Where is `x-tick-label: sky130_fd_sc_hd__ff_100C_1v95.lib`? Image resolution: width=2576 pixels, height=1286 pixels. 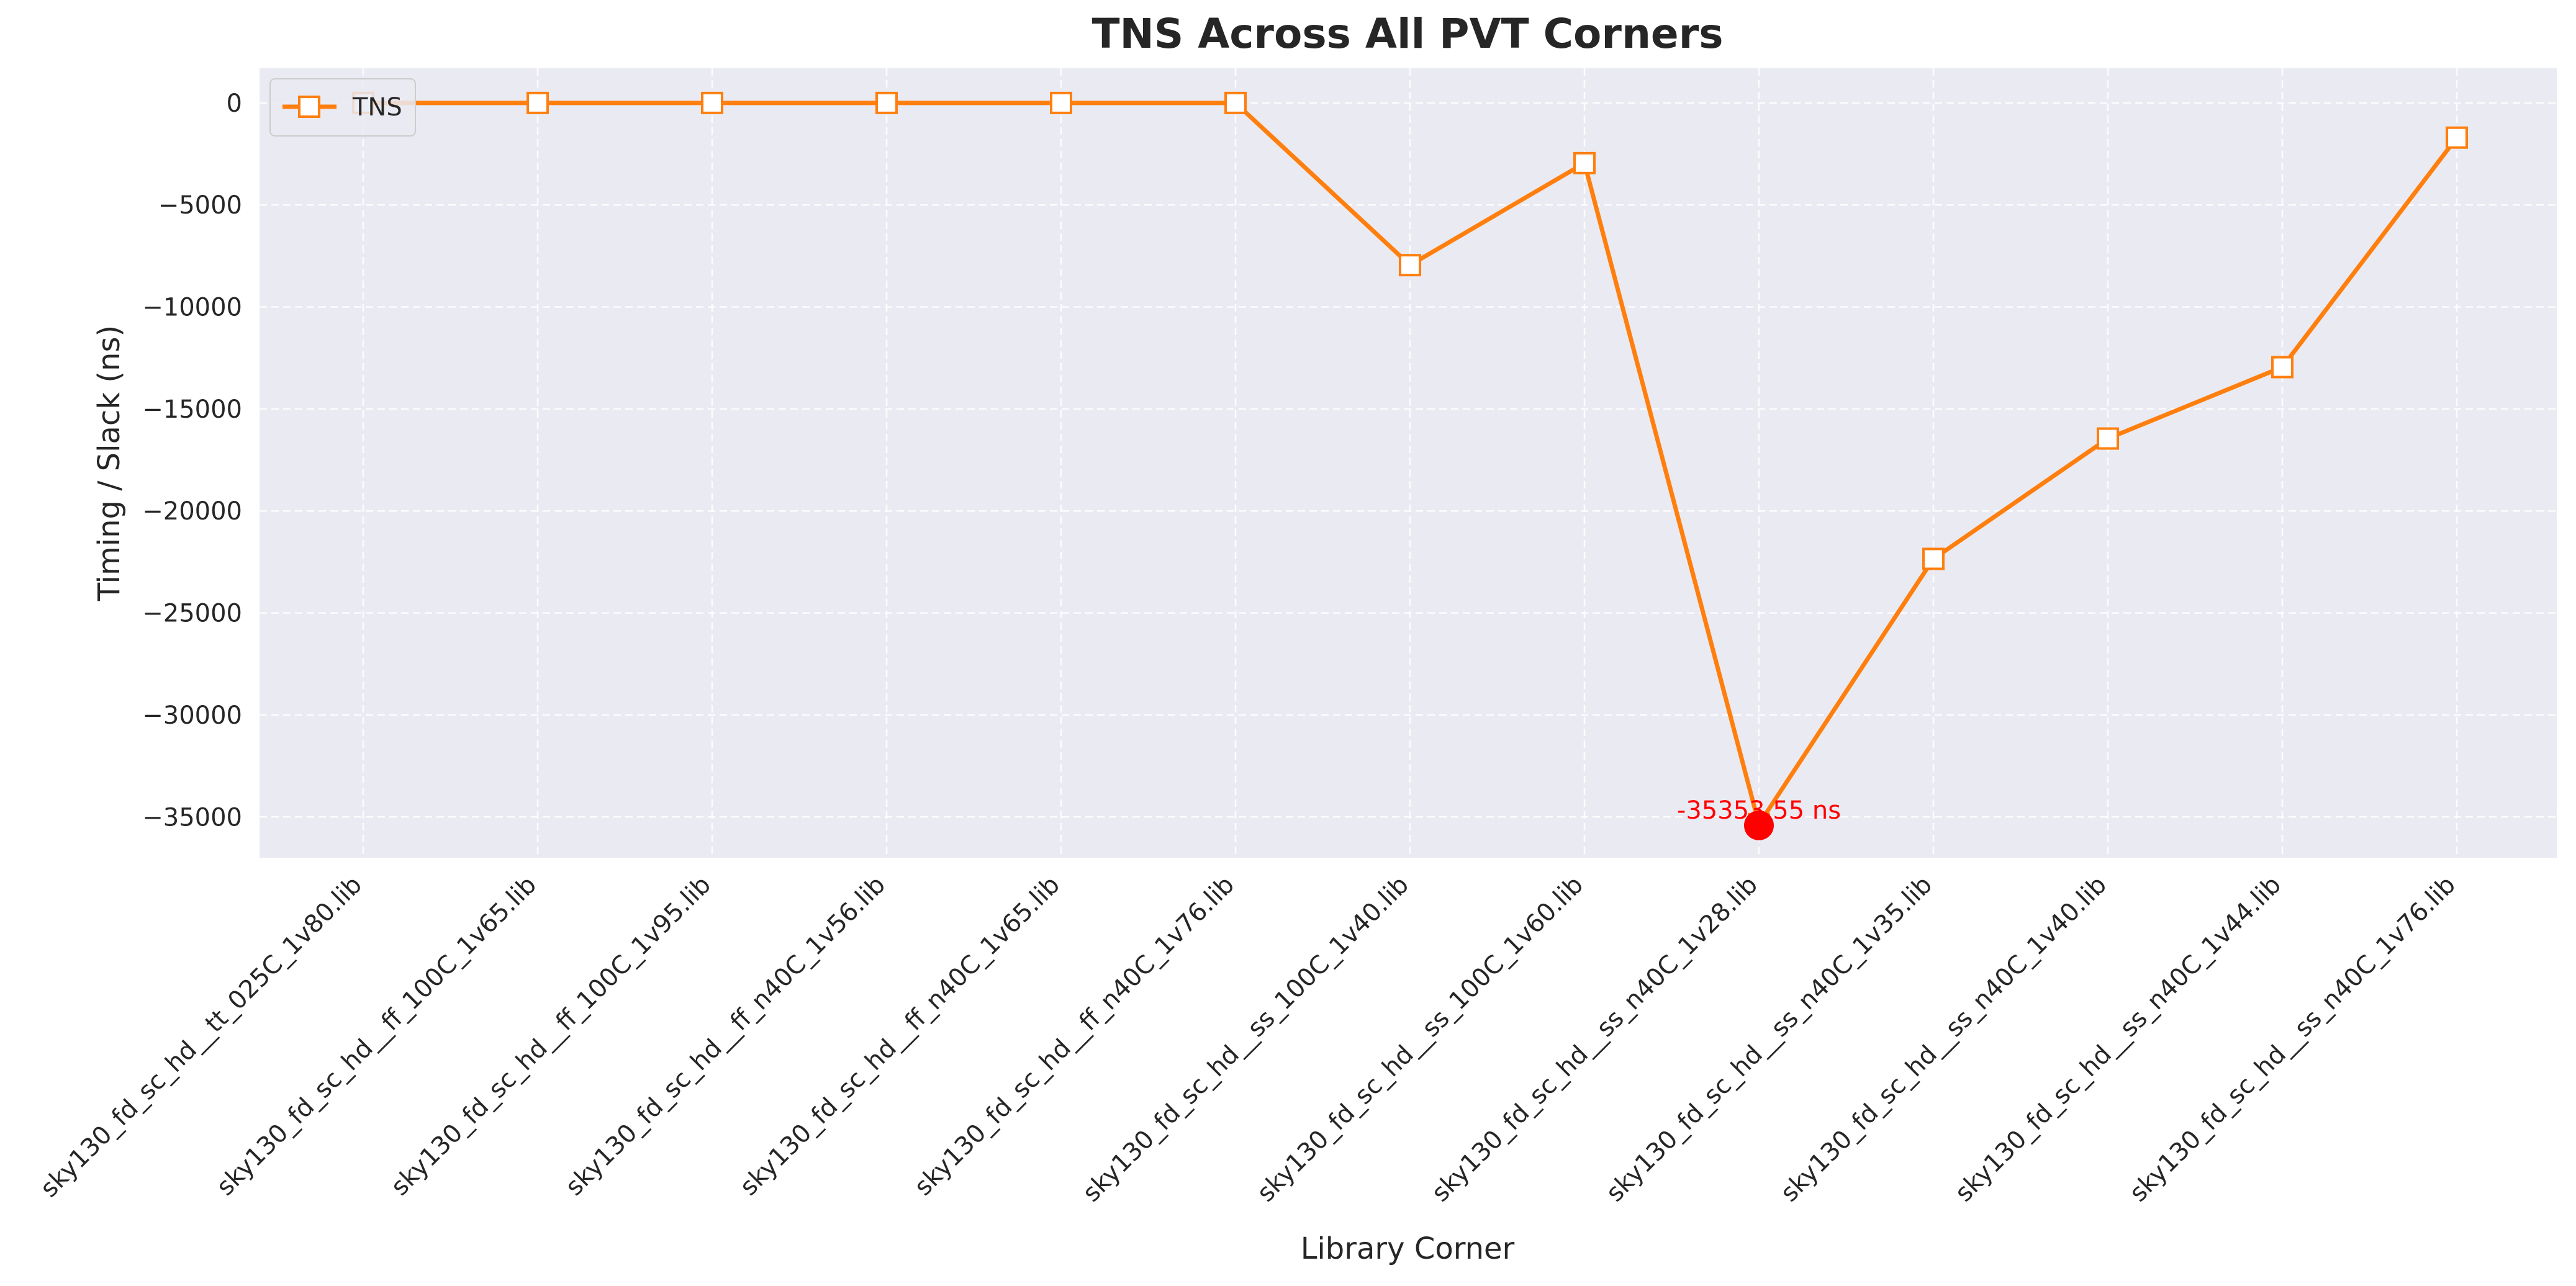 x-tick-label: sky130_fd_sc_hd__ff_100C_1v95.lib is located at coordinates (551, 1036).